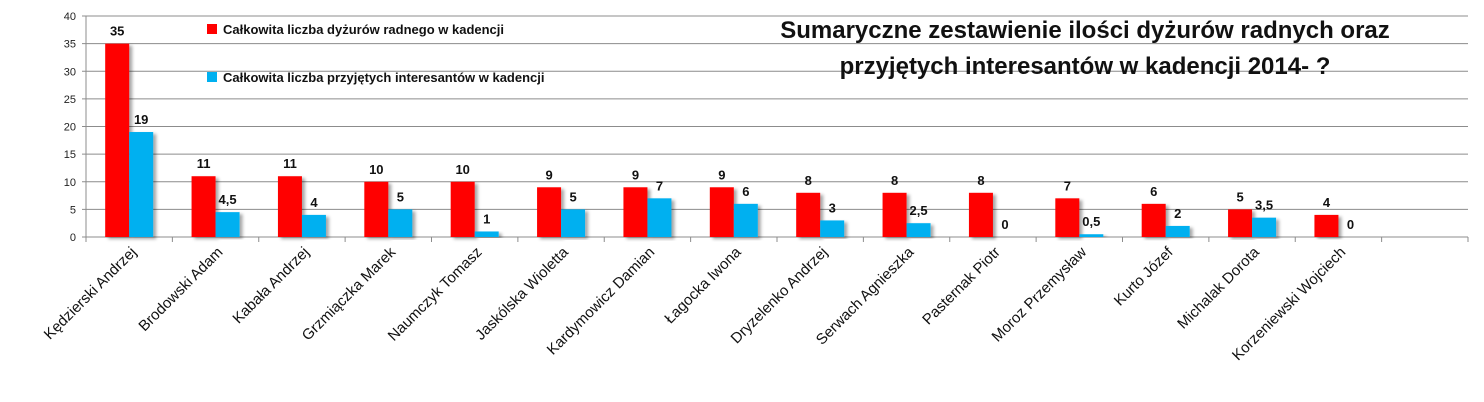 This screenshot has width=1484, height=402. I want to click on x-axis-category-label: Michalak Dorota, so click(1218, 287).